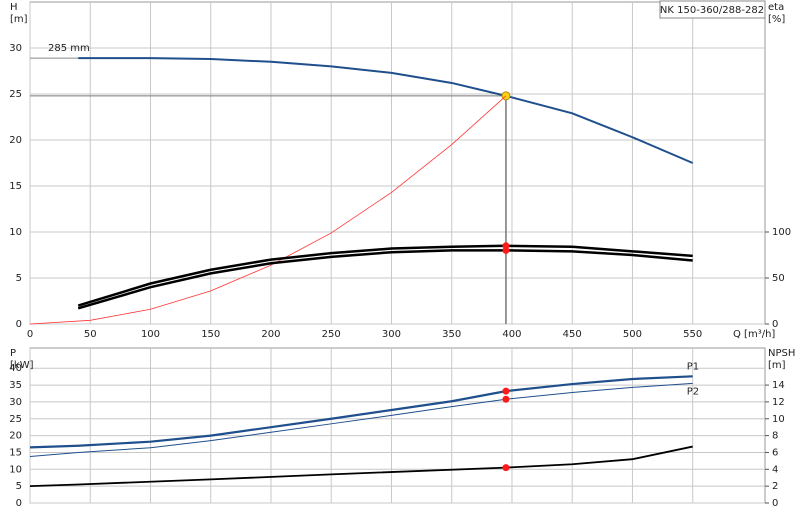 The width and height of the screenshot is (800, 520). I want to click on y-tick-label: 35, so click(15, 385).